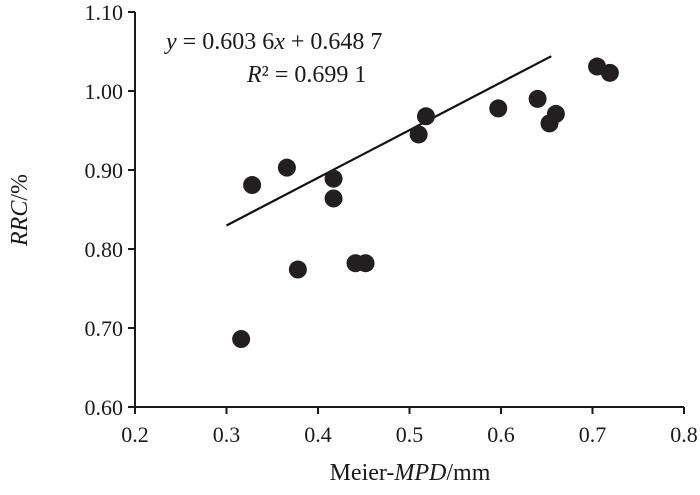 This screenshot has height=495, width=700. I want to click on x-label-var: MPD, so click(419, 473).